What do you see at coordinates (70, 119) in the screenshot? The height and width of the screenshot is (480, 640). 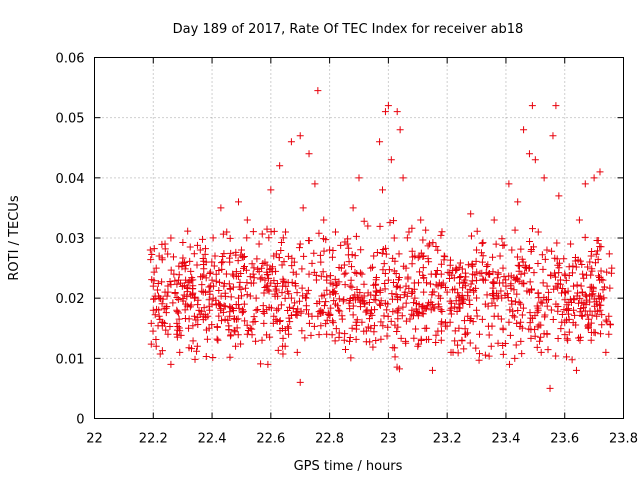 I see `y-tick-label: 0.05` at bounding box center [70, 119].